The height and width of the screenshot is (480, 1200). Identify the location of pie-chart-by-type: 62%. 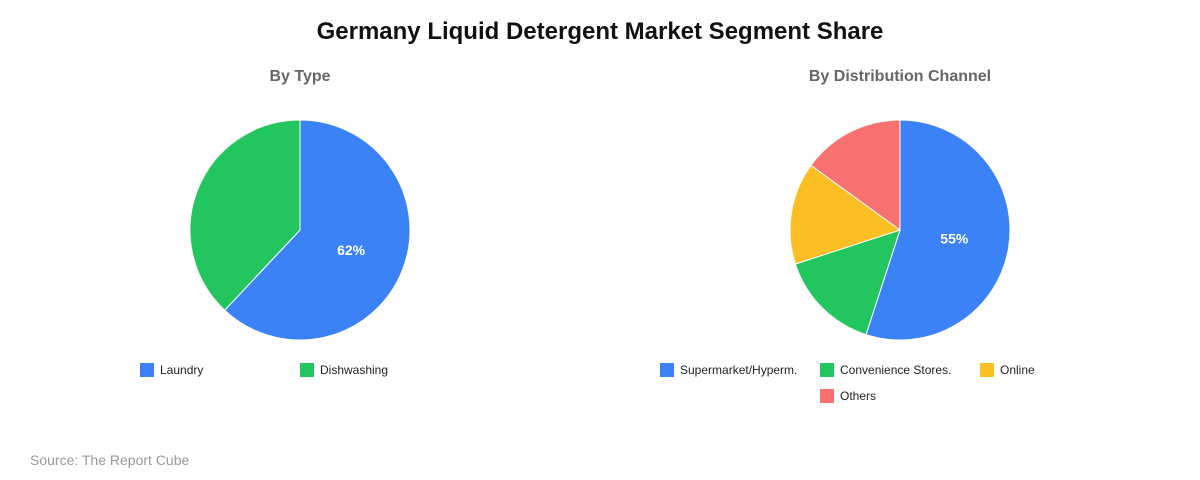
(300, 230).